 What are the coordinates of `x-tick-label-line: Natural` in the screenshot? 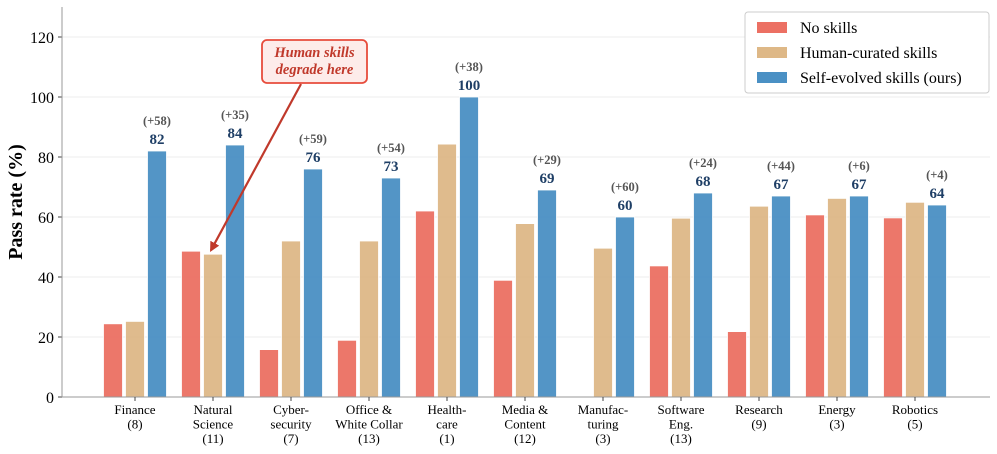 It's located at (213, 409).